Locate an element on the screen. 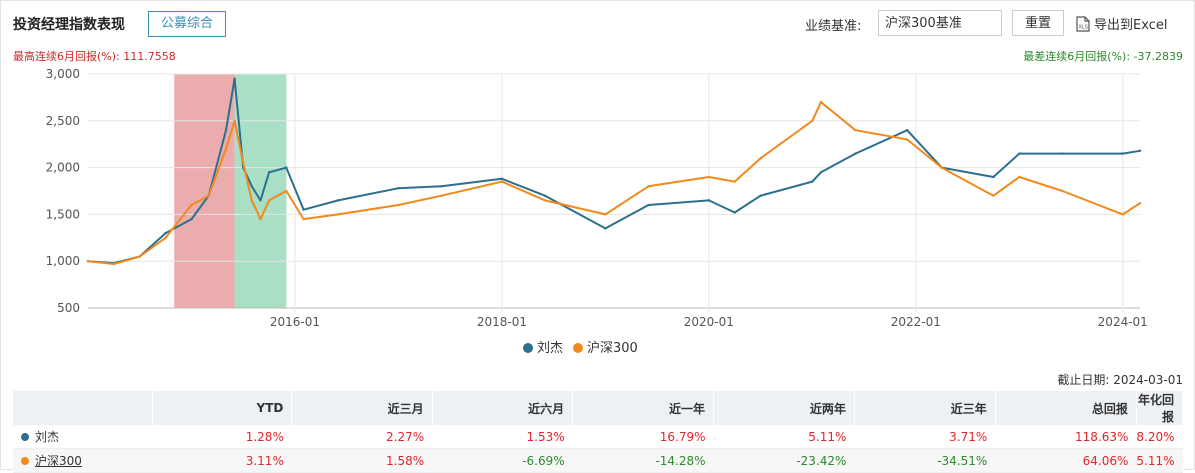 Image resolution: width=1195 pixels, height=473 pixels. col-header-1y: 近一年 is located at coordinates (643, 408).